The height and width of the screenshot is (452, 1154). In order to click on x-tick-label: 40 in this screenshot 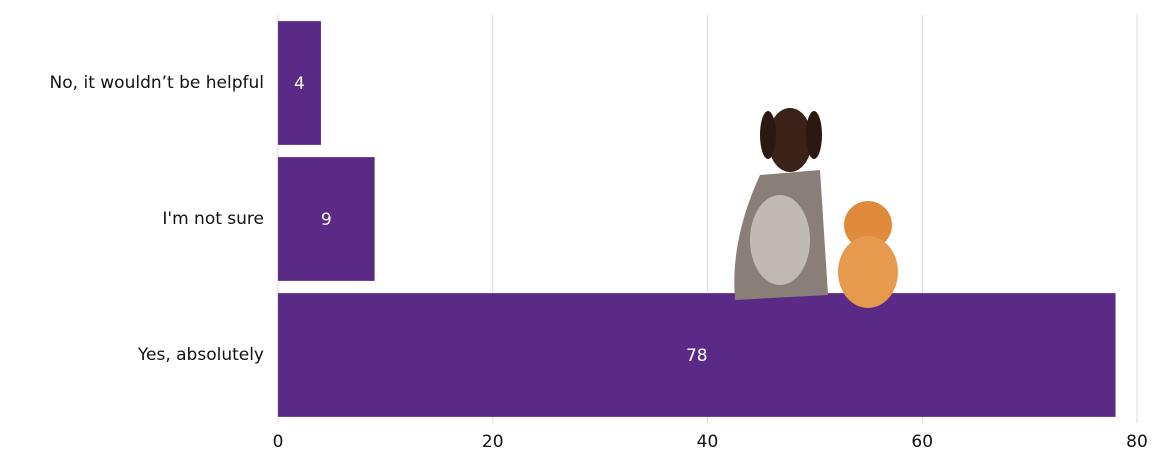, I will do `click(708, 442)`.